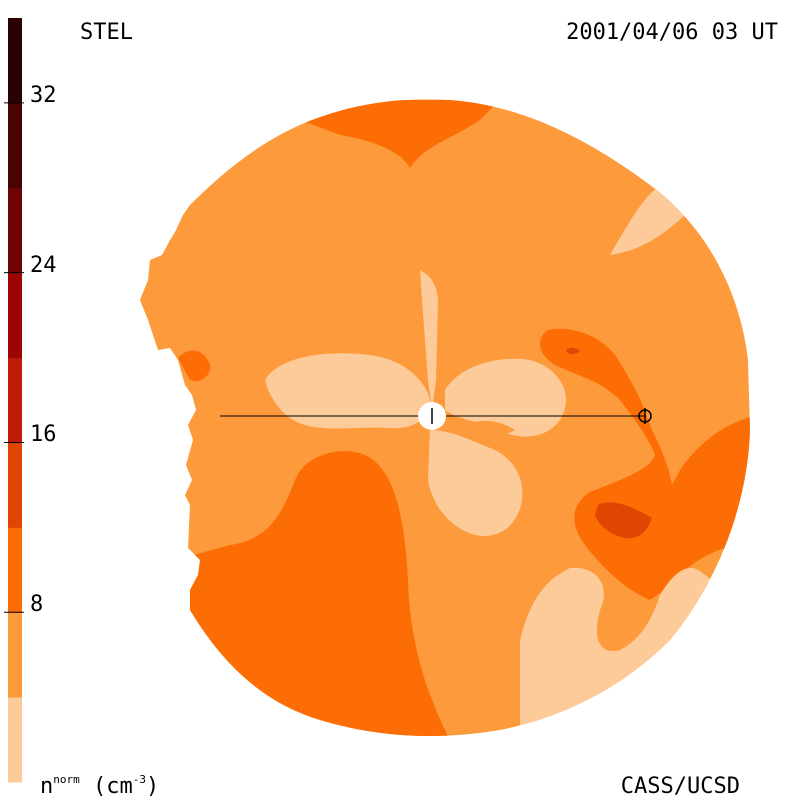 The image size is (800, 800). What do you see at coordinates (100, 786) in the screenshot?
I see `colorbar-unit-label: nnorm (cm-3)` at bounding box center [100, 786].